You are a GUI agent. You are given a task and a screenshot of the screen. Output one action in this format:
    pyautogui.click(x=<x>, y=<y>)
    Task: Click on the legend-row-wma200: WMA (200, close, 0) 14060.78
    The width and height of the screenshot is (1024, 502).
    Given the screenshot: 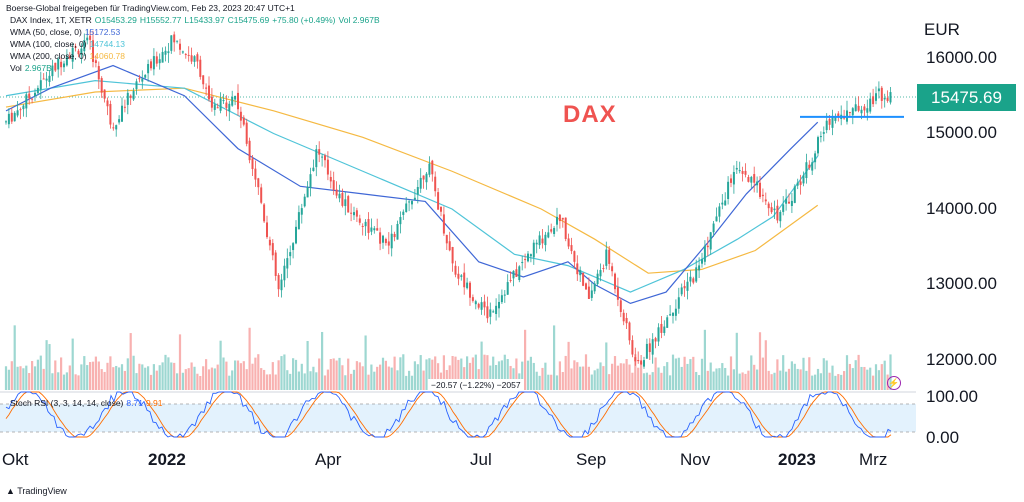 What is the action you would take?
    pyautogui.click(x=69, y=56)
    